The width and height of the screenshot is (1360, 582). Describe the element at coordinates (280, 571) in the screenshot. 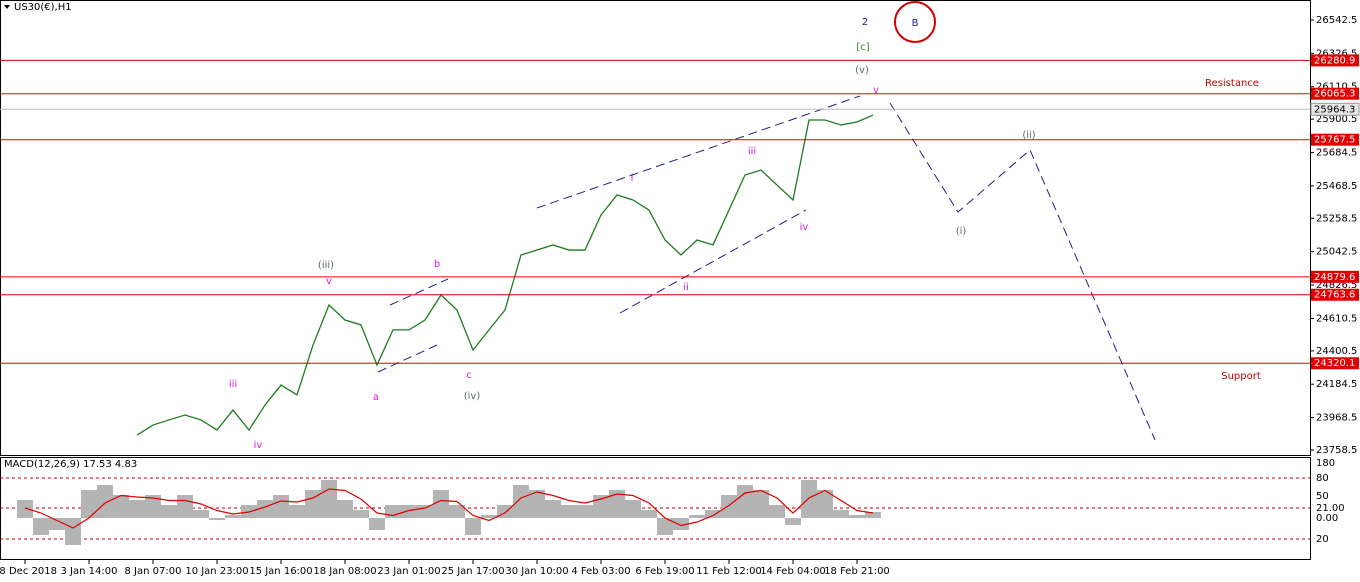

I see `x-tick-label: 15 Jan 16:00` at that location.